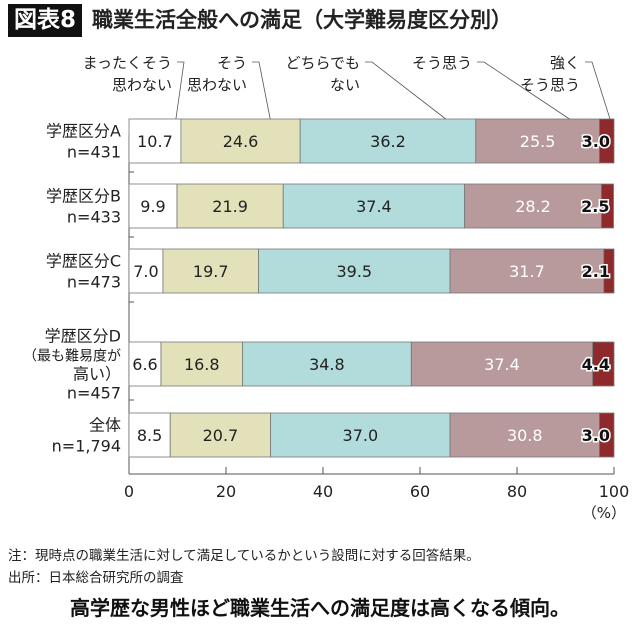 The image size is (640, 627). I want to click on data-label: 28.2, so click(533, 206).